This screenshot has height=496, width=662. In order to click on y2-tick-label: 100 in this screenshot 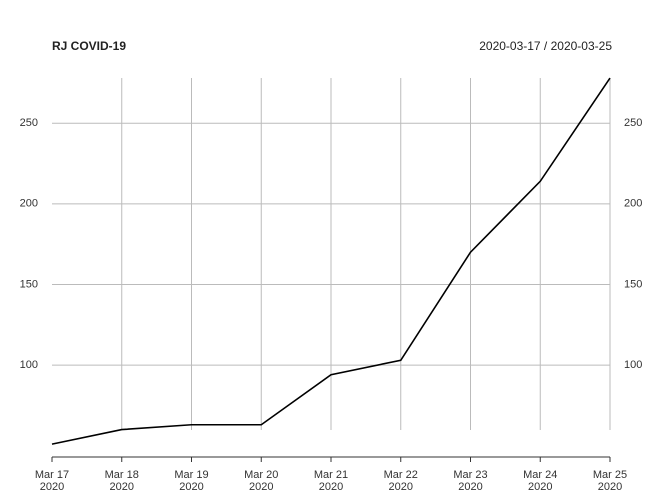, I will do `click(633, 365)`.